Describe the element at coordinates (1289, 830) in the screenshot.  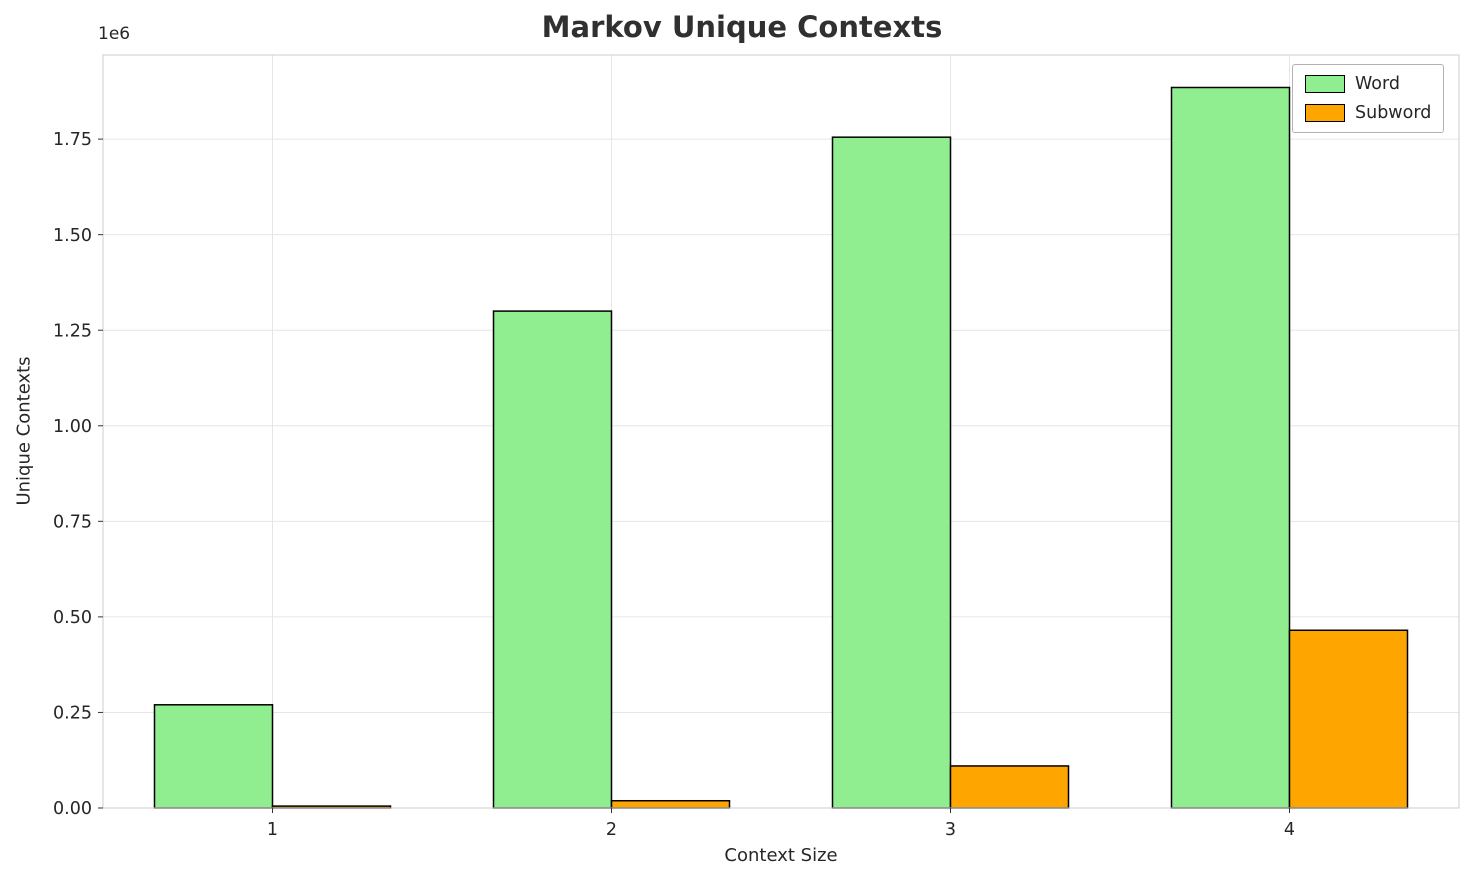
I see `x-tick-label: 4` at that location.